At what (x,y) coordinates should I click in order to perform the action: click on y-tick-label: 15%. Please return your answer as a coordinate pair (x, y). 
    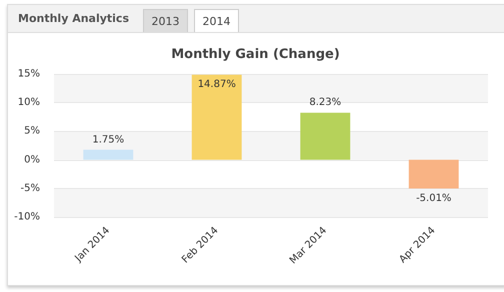
    Looking at the image, I should click on (29, 74).